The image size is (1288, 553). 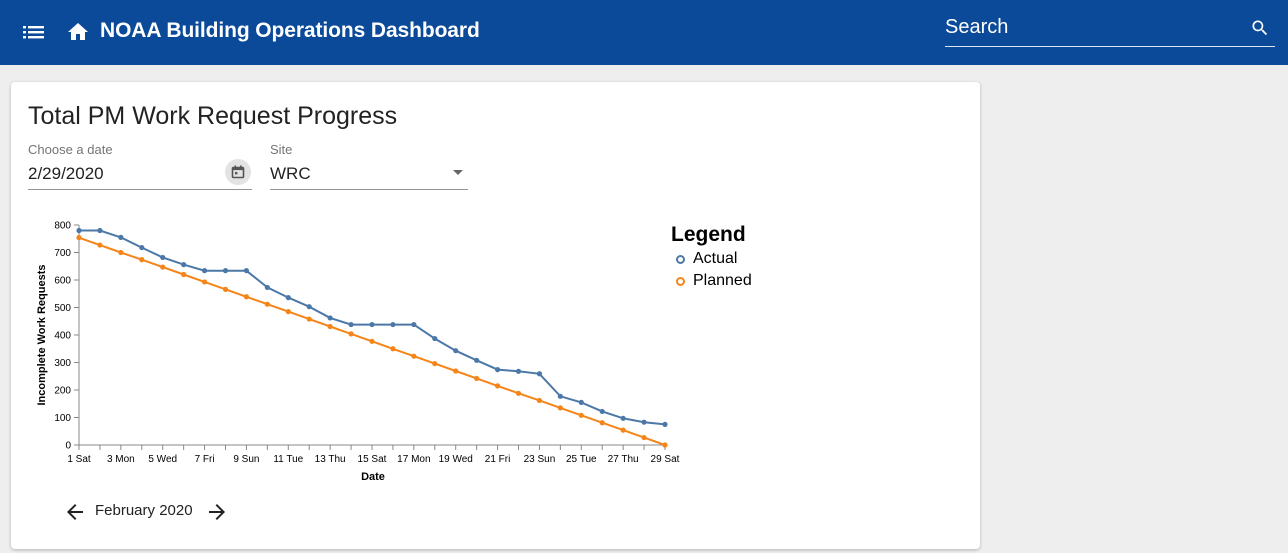 I want to click on legend-item-actual: Actual, so click(x=711, y=259).